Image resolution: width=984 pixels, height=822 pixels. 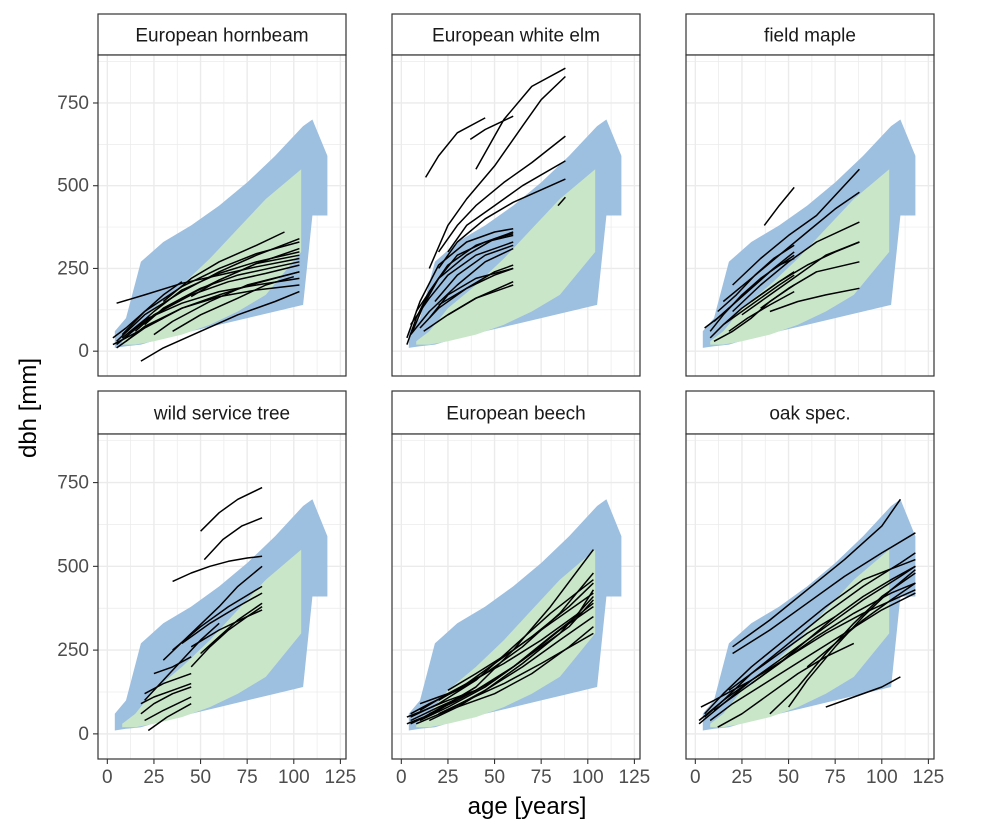 I want to click on facet-panel: European white elm, so click(x=516, y=195).